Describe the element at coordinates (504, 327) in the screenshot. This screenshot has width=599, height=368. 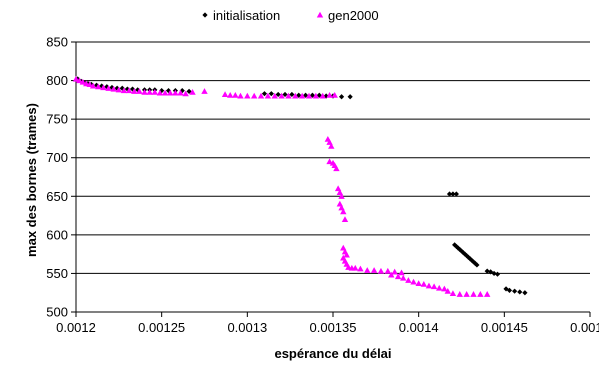
I see `x-tick-label: 0.00145` at that location.